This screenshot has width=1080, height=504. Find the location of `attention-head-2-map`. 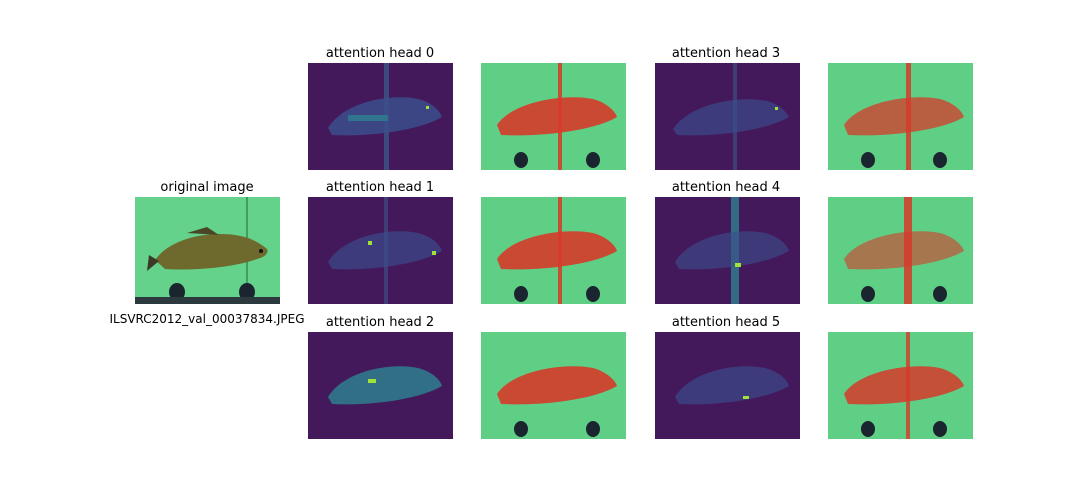

attention-head-2-map is located at coordinates (380, 385).